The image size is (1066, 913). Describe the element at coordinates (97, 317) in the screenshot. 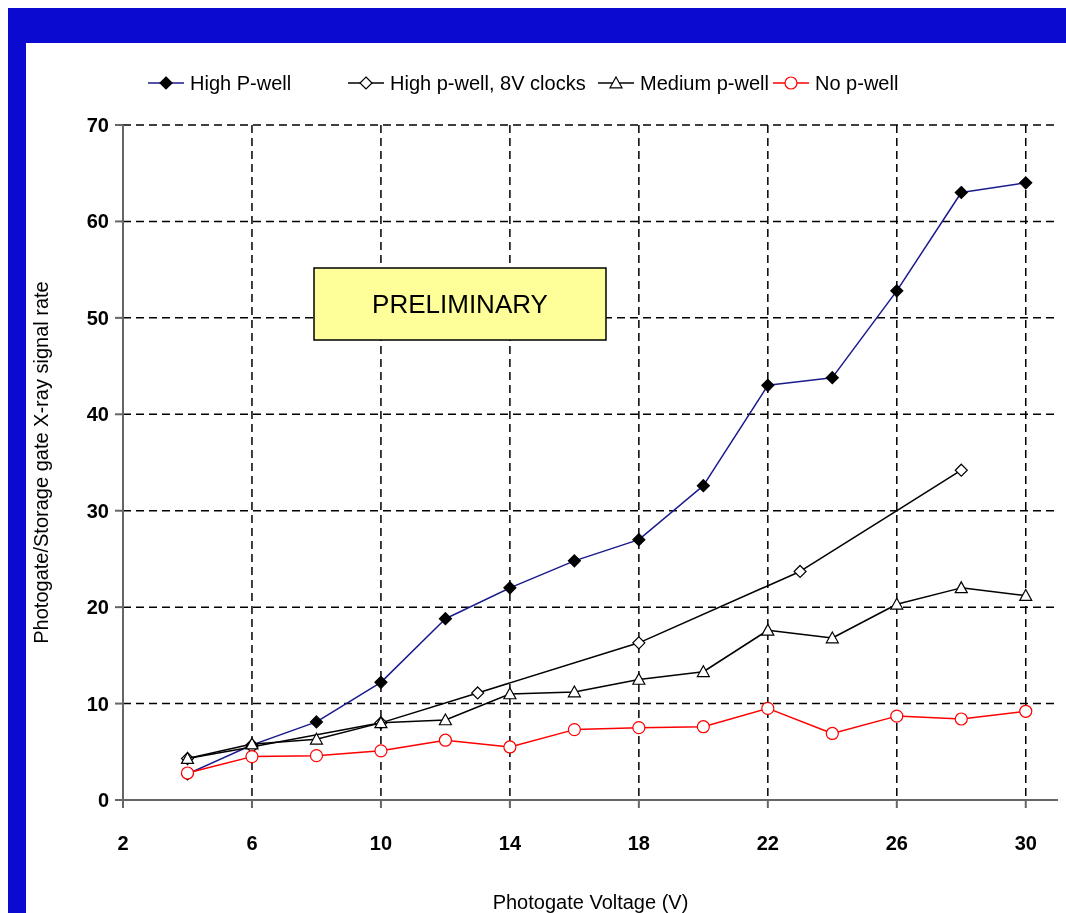

I see `y-tick-label: 50` at that location.